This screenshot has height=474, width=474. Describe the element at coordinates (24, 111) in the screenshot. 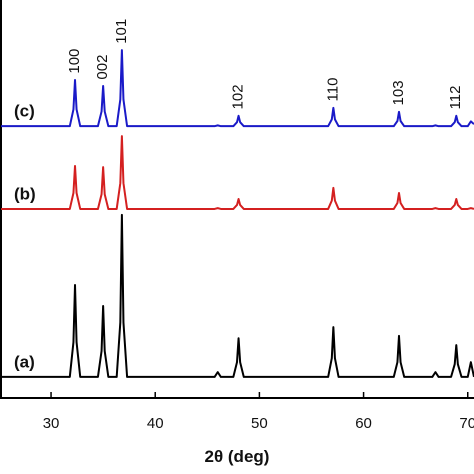

I see `series-label: (c)` at that location.